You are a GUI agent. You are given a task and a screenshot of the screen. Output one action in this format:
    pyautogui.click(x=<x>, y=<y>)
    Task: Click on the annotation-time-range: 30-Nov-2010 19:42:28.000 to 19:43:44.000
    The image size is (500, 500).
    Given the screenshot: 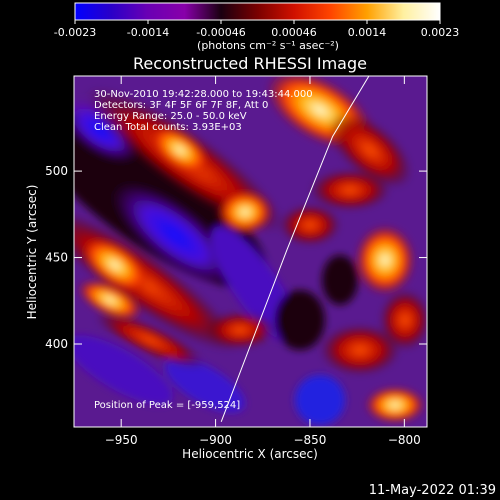 What is the action you would take?
    pyautogui.click(x=203, y=94)
    